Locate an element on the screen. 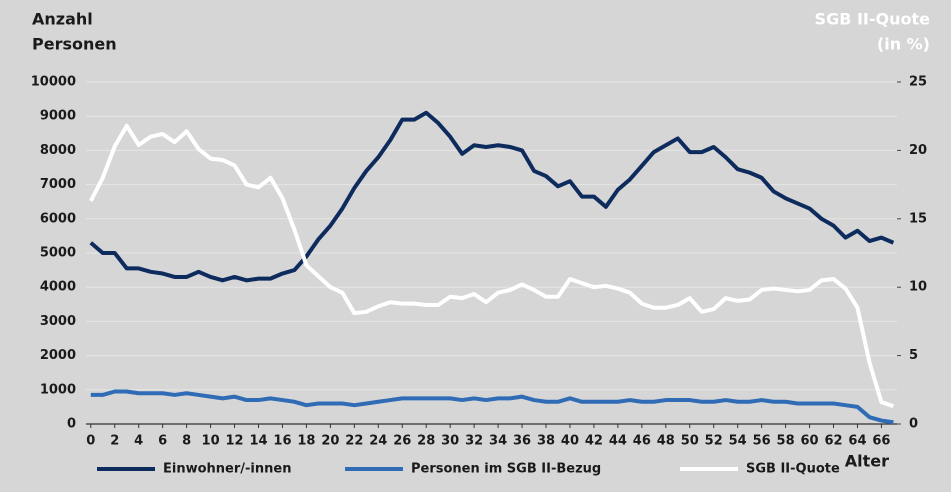 This screenshot has height=492, width=951. x-tick-label: 2 is located at coordinates (114, 441).